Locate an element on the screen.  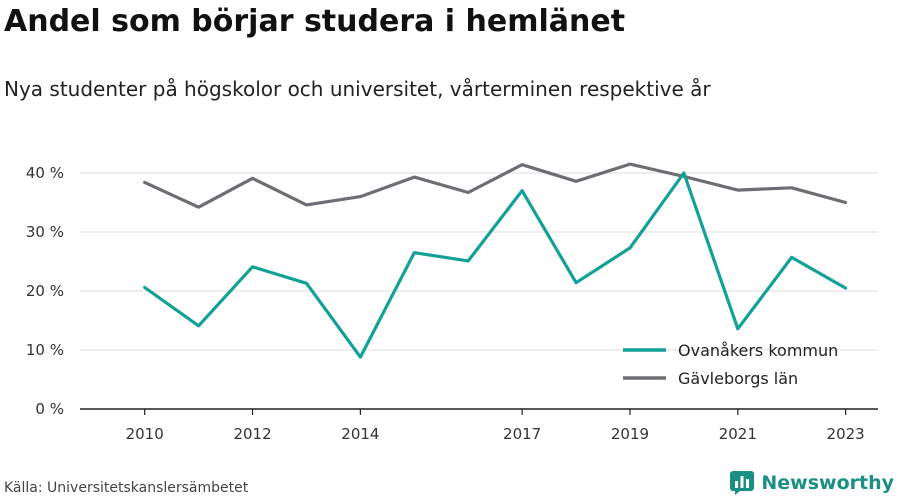
series-line-gavleborg is located at coordinates (495, 185).